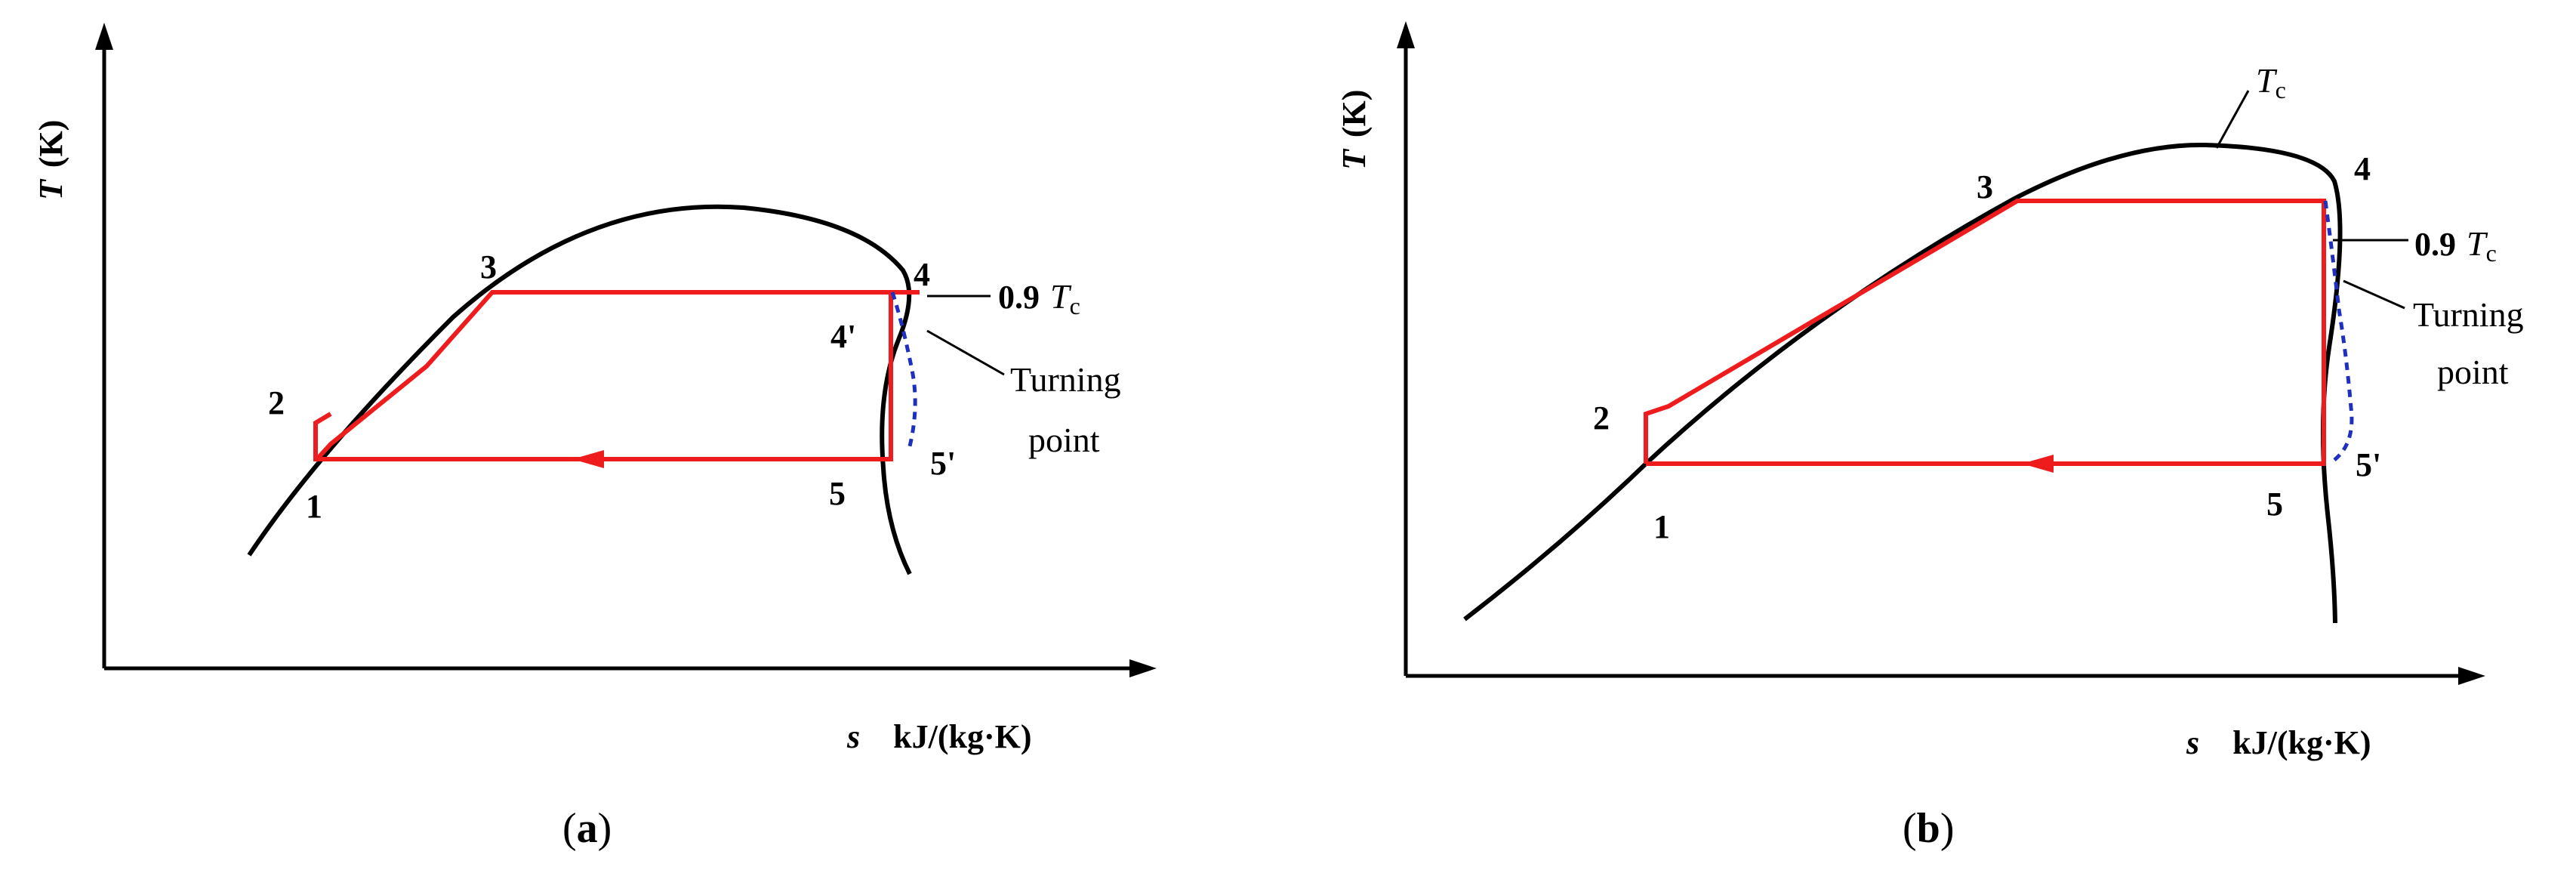 The image size is (2576, 873). I want to click on turning-label-line1-b: Turning, so click(2468, 314).